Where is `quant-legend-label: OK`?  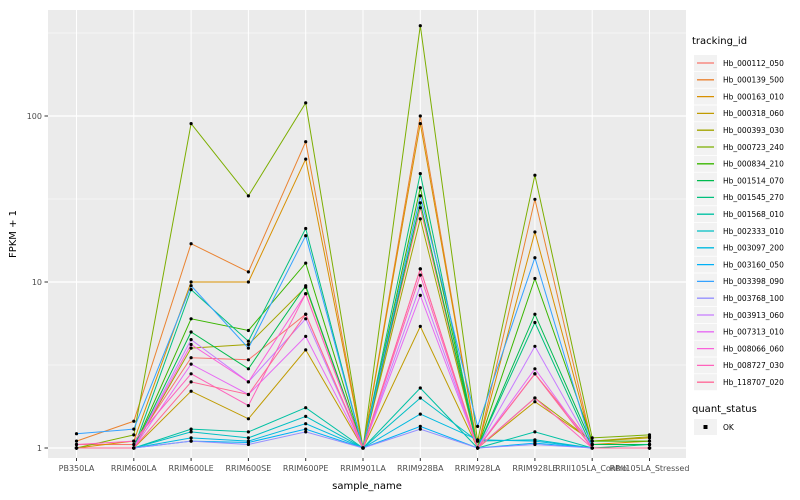
quant-legend-label: OK is located at coordinates (729, 427).